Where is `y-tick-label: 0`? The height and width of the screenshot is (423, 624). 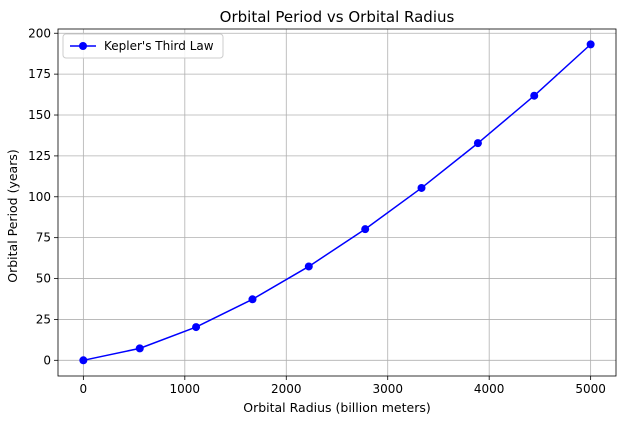
y-tick-label: 0 is located at coordinates (47, 360).